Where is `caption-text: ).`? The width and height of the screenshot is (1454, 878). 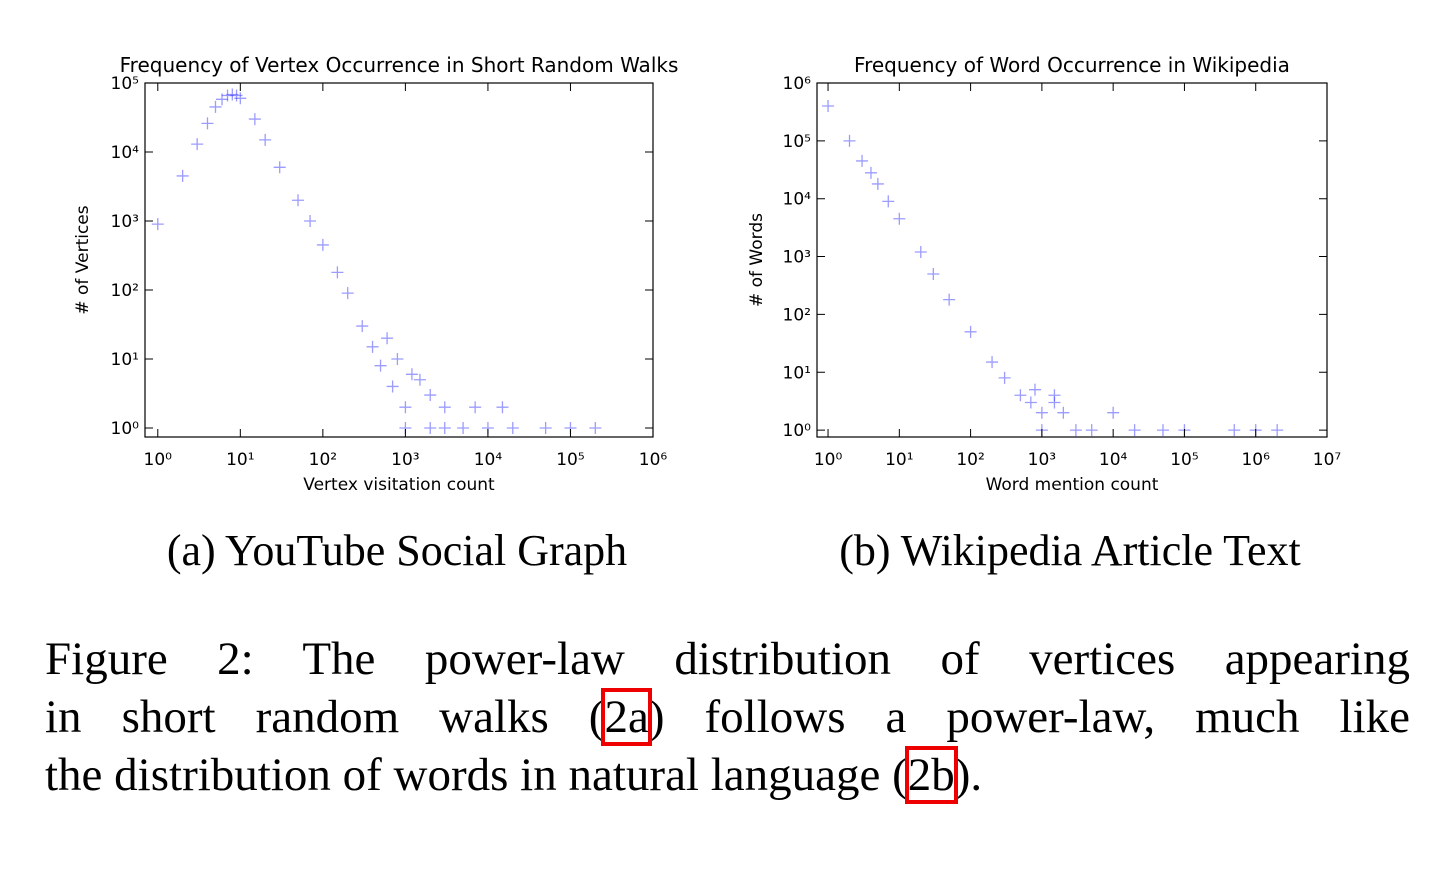 caption-text: ). is located at coordinates (968, 775).